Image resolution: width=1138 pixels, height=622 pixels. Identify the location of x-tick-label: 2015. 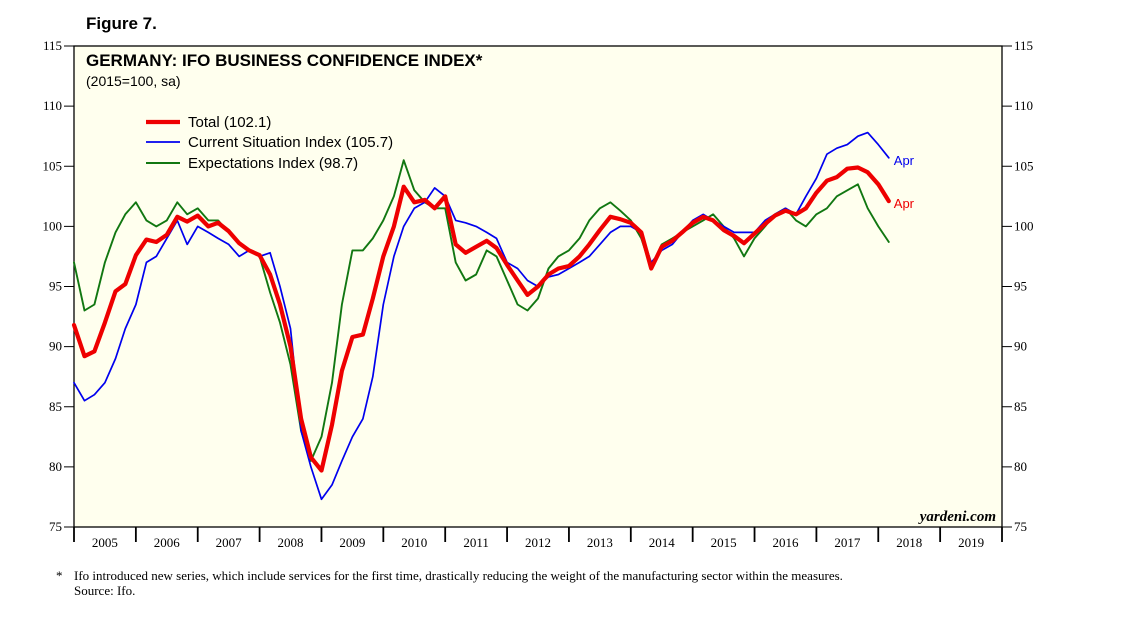
(724, 542).